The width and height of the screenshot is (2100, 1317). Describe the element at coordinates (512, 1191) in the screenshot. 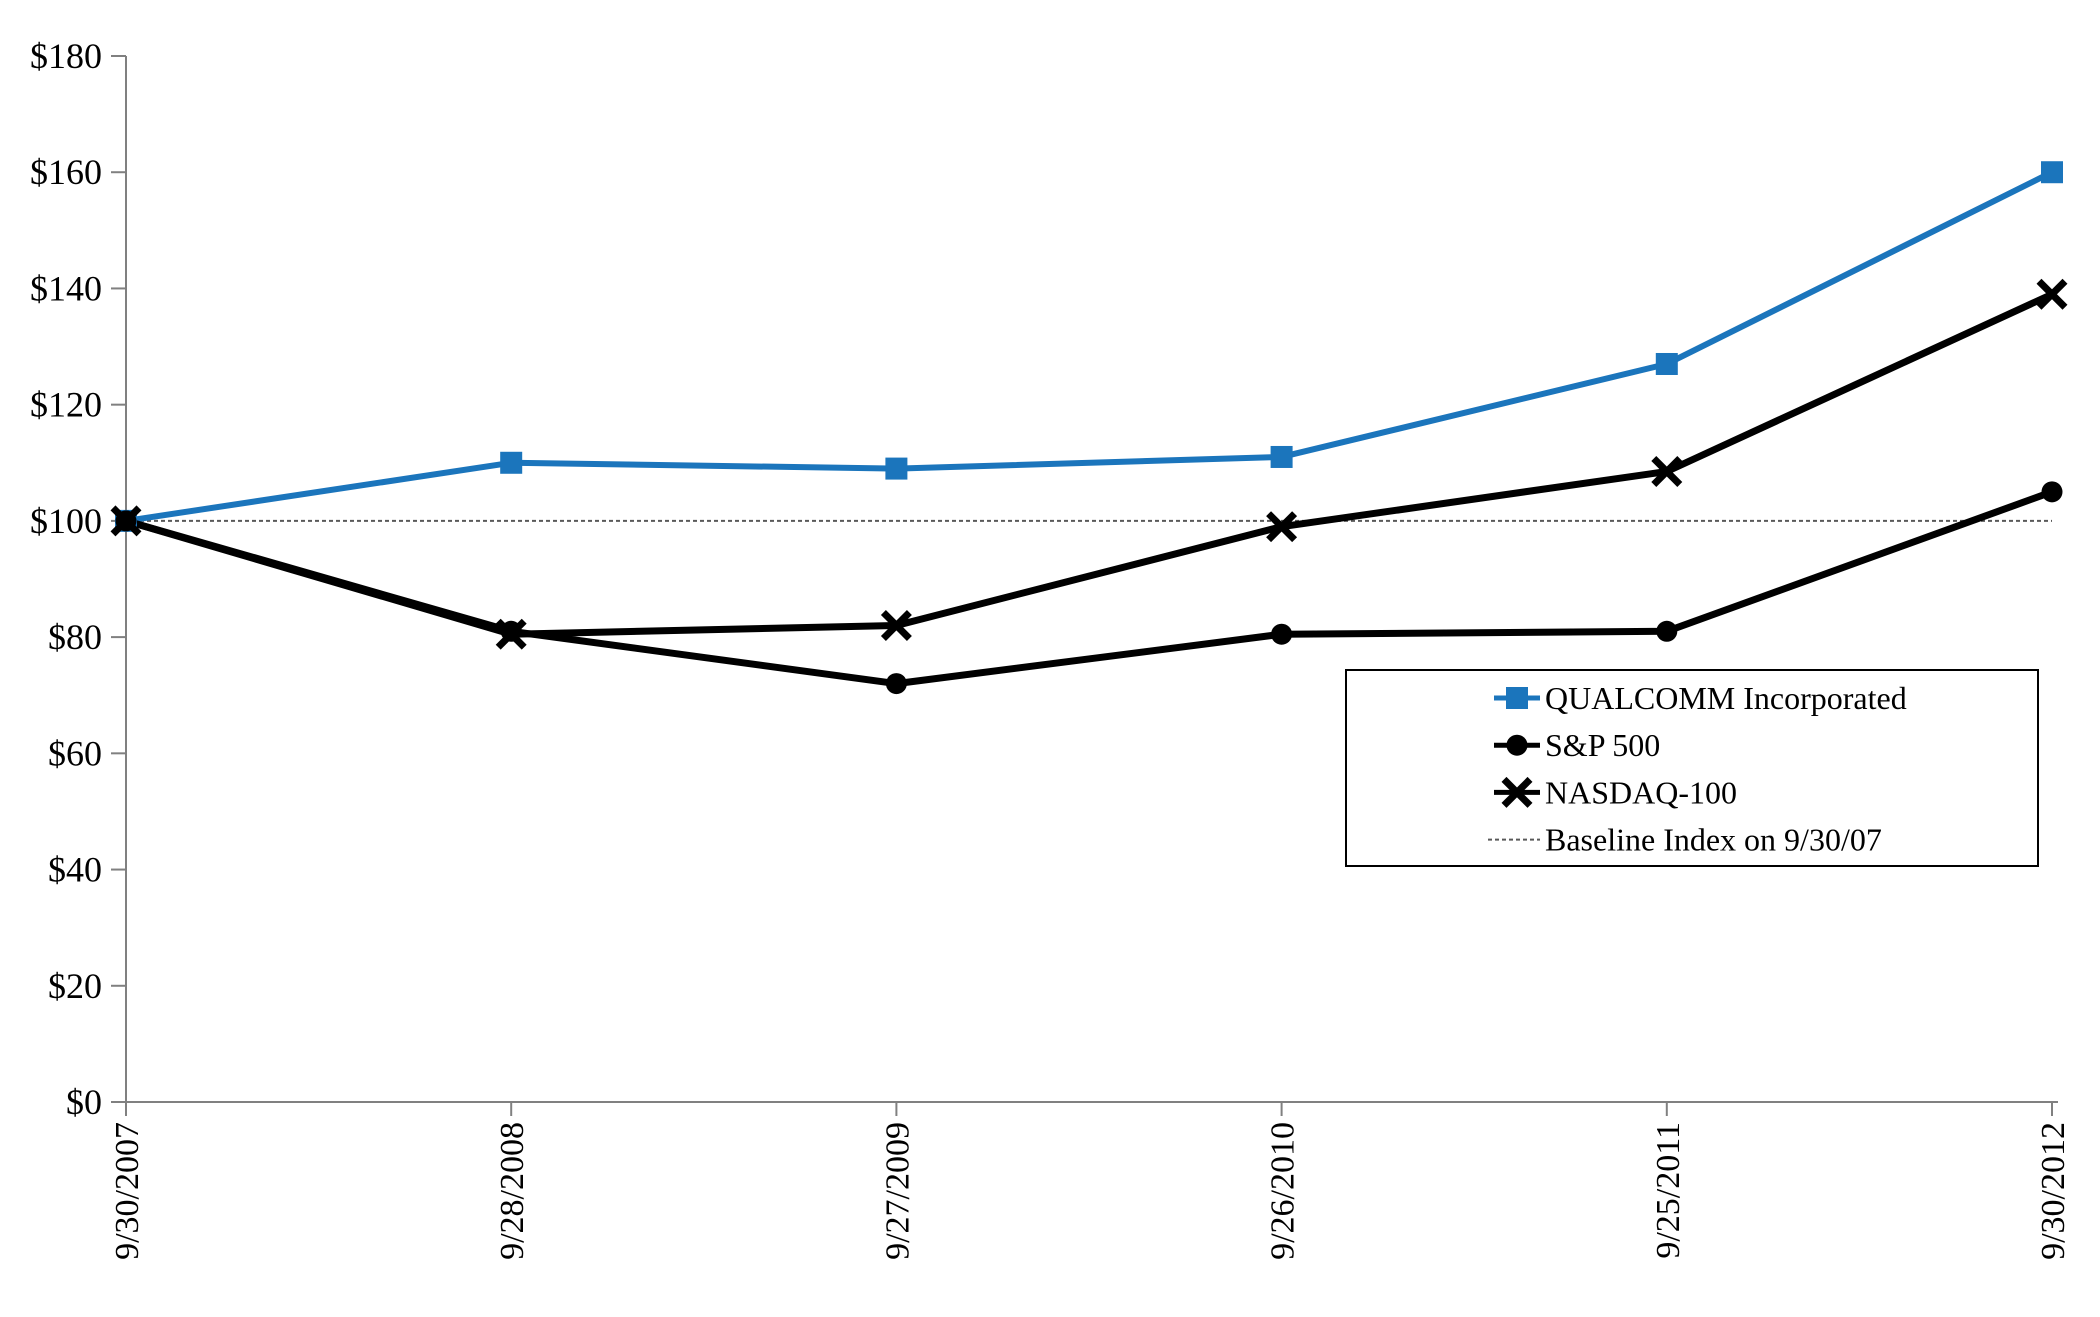

I see `x-axis-tick-label: 9/28/2008` at that location.